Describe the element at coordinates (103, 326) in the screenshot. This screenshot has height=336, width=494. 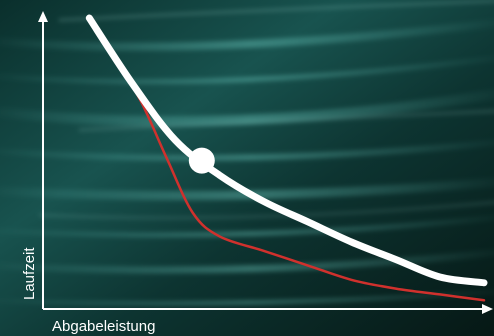
I see `x-axis-label: Abgabeleistung` at that location.